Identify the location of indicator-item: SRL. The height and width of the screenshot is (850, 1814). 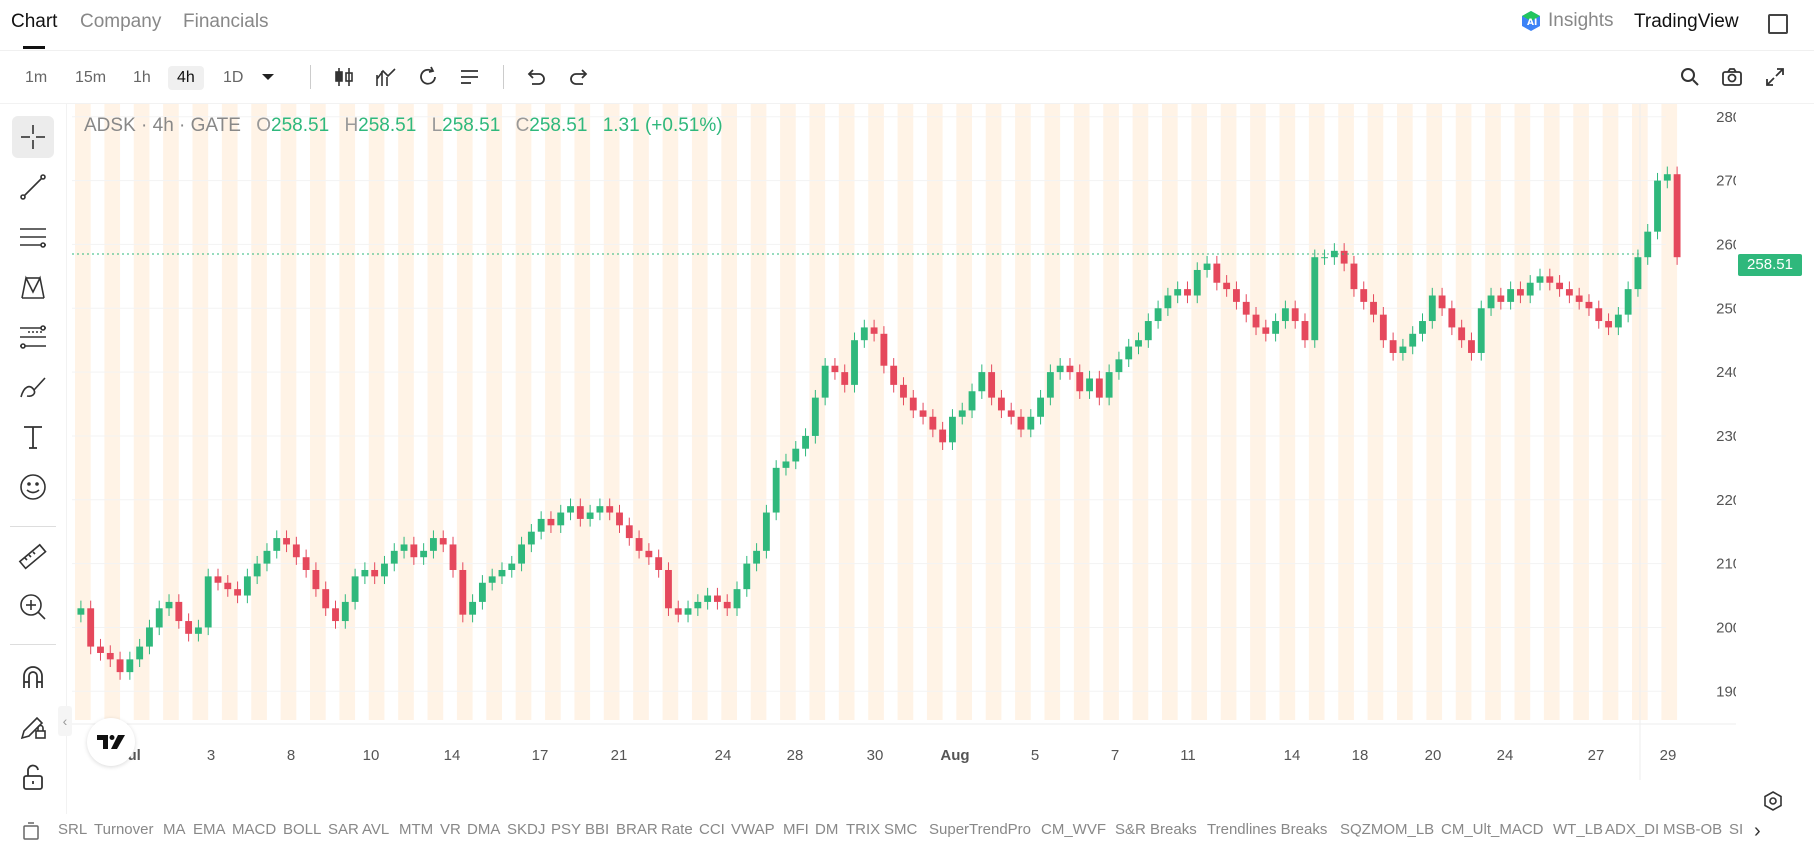
(73, 829).